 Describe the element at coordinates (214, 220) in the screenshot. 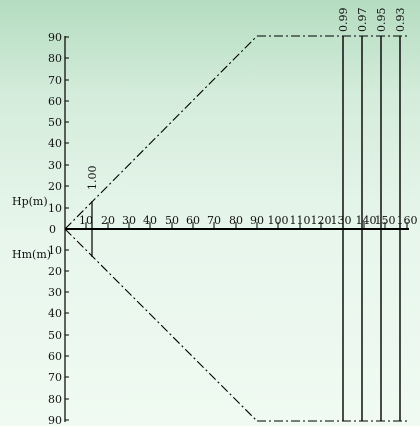

I see `x-label-70: 70` at that location.